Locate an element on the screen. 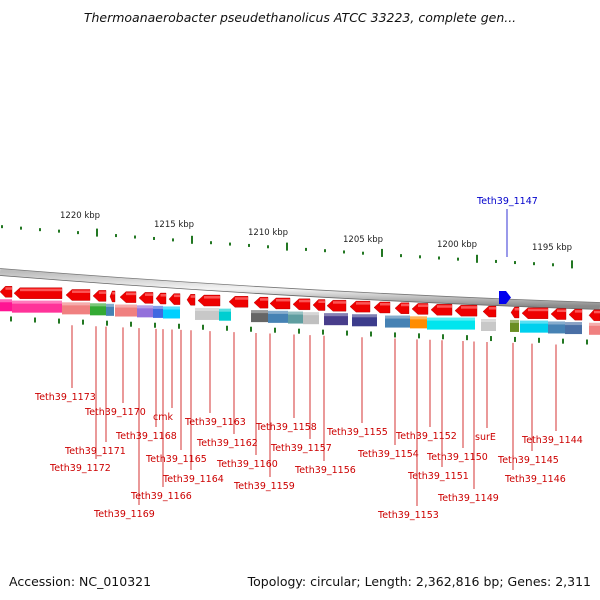 This screenshot has height=600, width=600. gene-label: Teth39_1172 is located at coordinates (80, 468).